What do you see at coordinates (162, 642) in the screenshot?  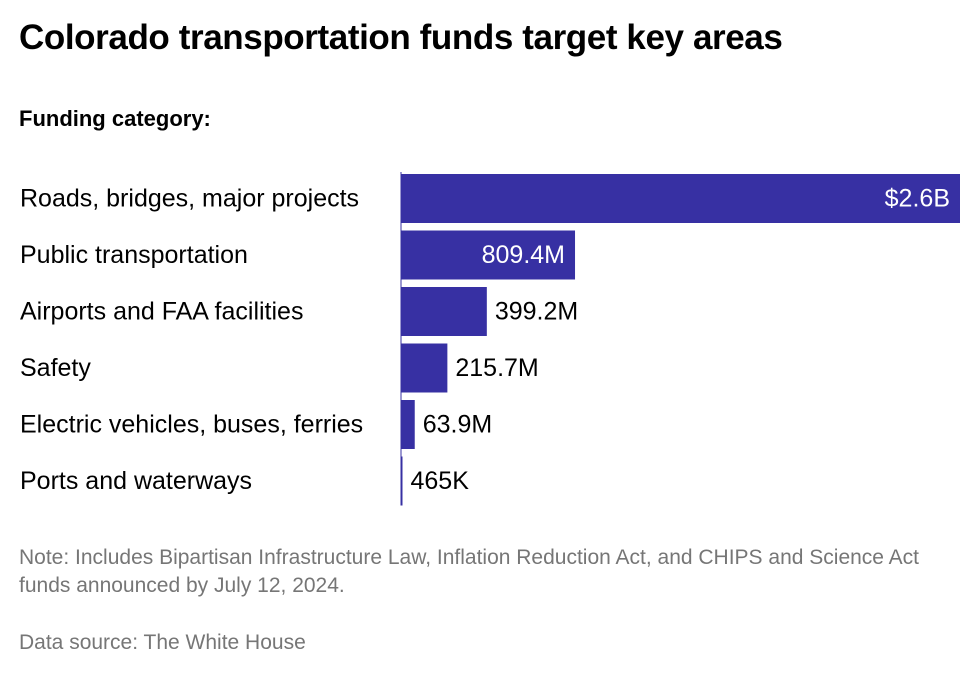 I see `data-source: Data source: The White House` at bounding box center [162, 642].